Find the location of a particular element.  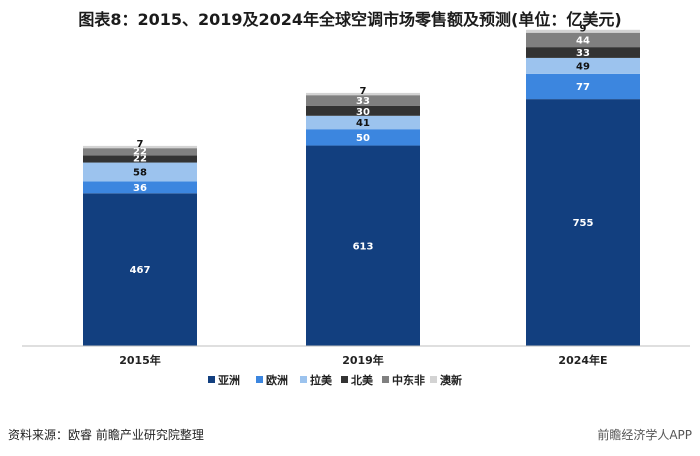

legend-label-2: 拉美 is located at coordinates (321, 380).